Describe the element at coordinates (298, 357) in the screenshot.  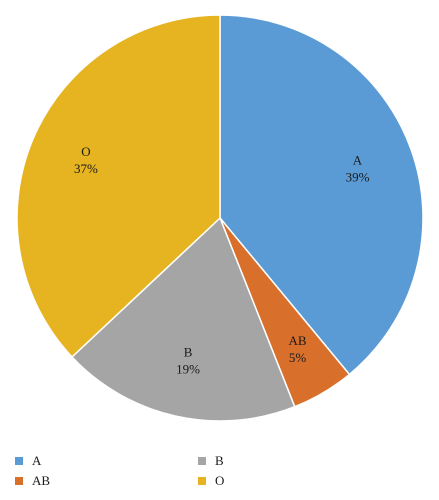
I see `slice-value-ab: 5%` at that location.